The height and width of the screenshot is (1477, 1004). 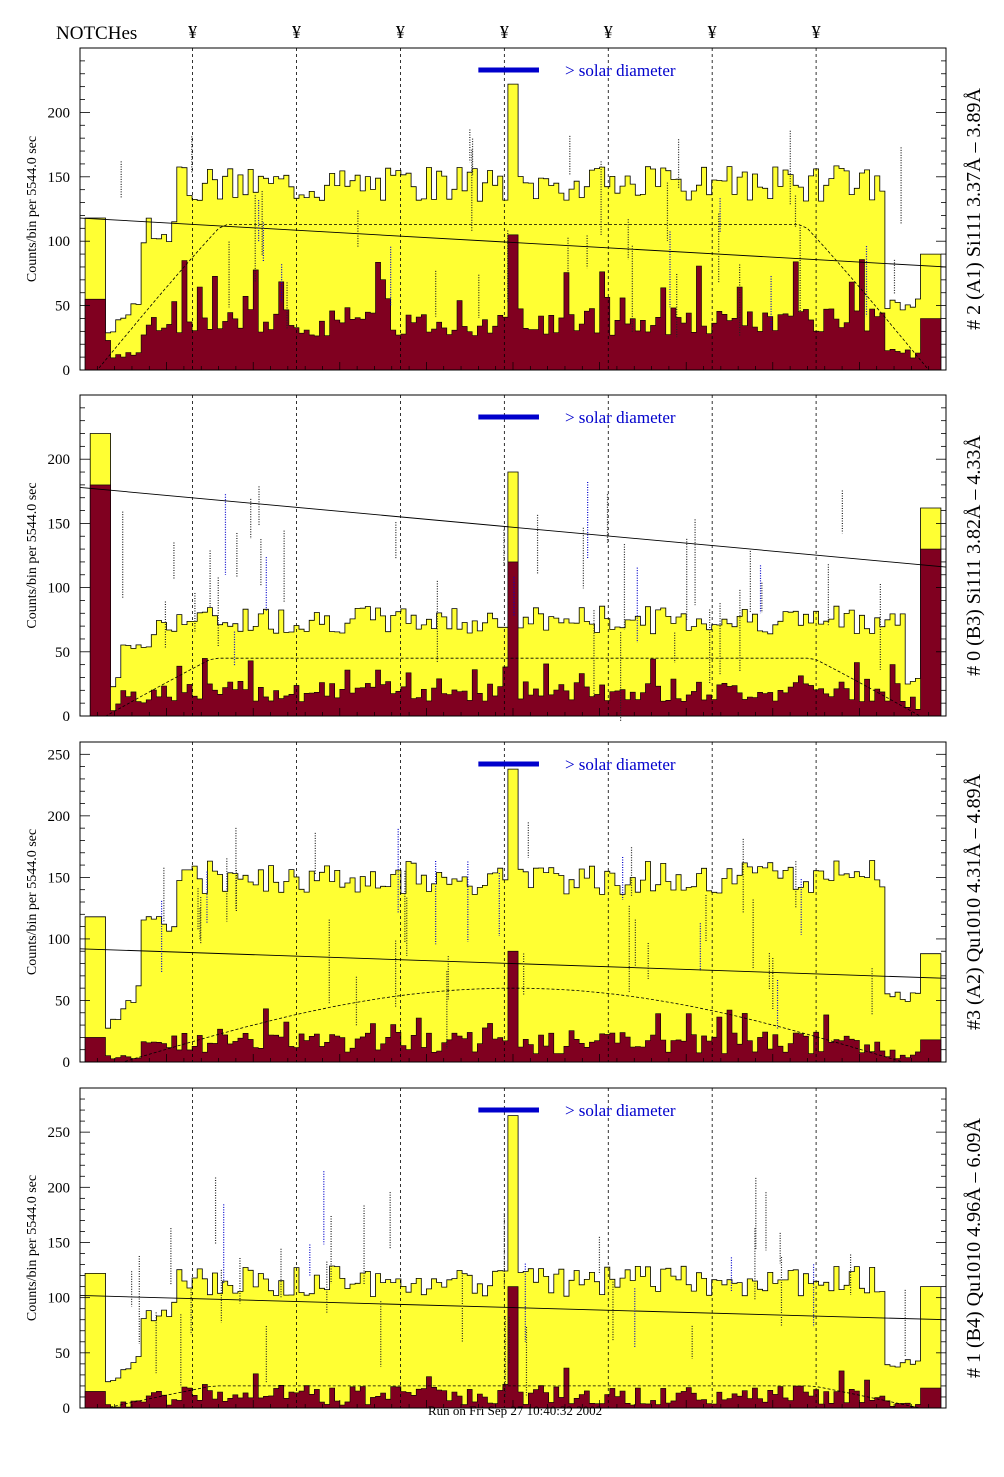 What do you see at coordinates (974, 555) in the screenshot?
I see `panel-title: # 0 (B3) Si111 3.82Å – 4.33Å` at bounding box center [974, 555].